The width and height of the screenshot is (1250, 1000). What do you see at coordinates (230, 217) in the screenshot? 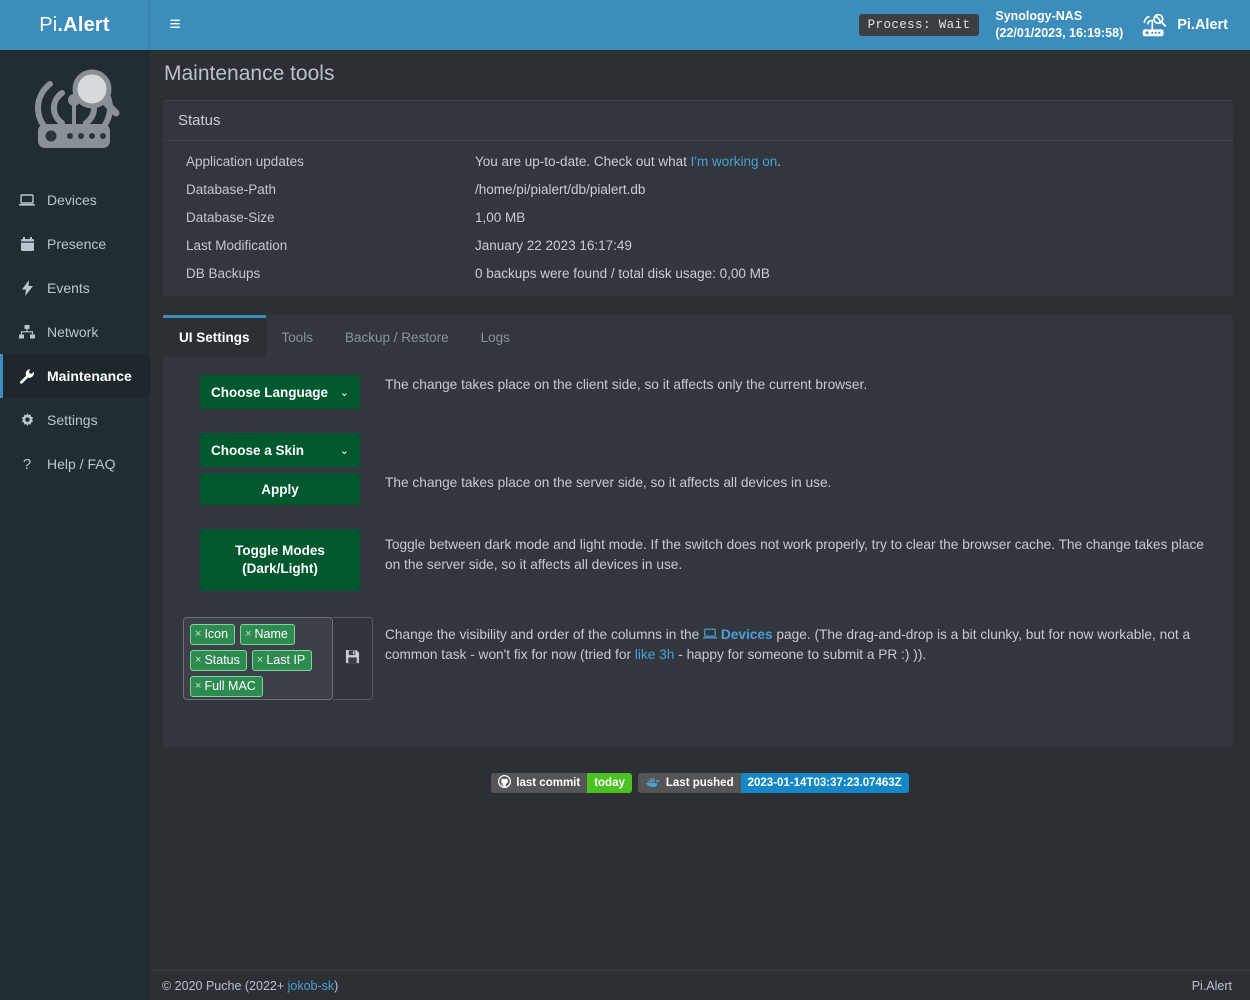
I see `status-key: Database-Size` at bounding box center [230, 217].